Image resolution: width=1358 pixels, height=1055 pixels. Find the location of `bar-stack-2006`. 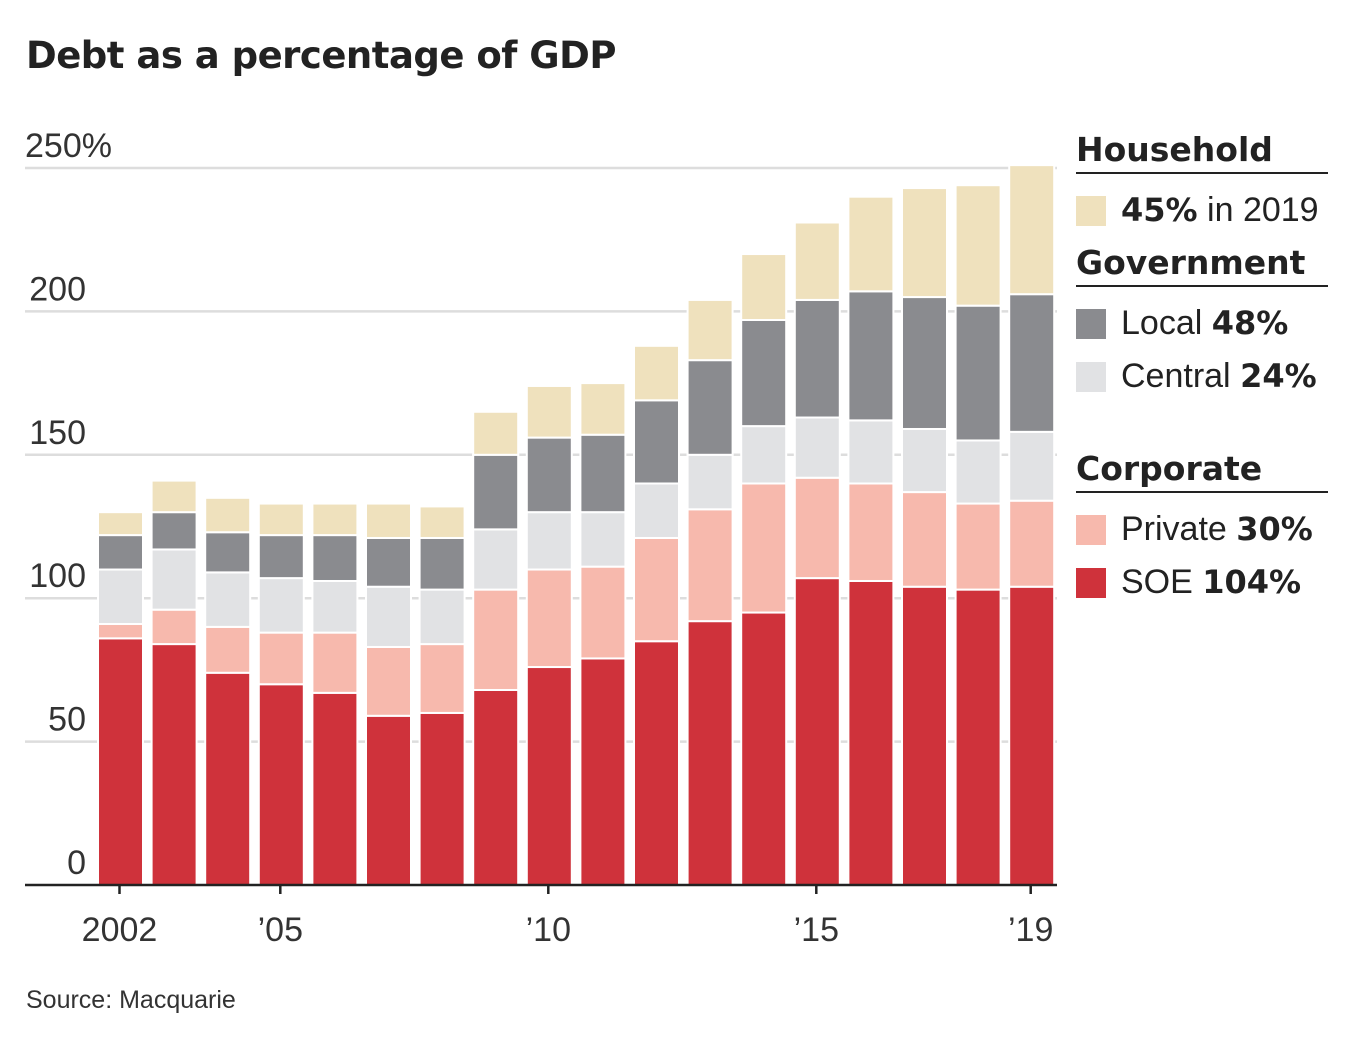

bar-stack-2006 is located at coordinates (335, 694).